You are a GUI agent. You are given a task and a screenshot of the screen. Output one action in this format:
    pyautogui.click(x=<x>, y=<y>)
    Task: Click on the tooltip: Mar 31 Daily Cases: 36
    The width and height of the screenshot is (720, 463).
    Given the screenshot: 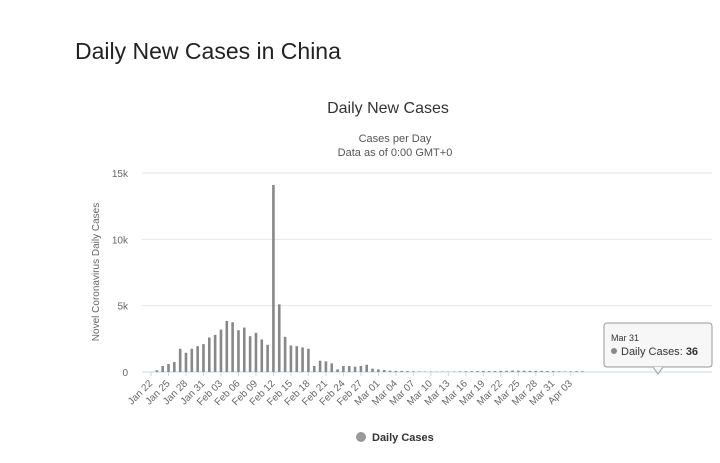 What is the action you would take?
    pyautogui.click(x=658, y=348)
    